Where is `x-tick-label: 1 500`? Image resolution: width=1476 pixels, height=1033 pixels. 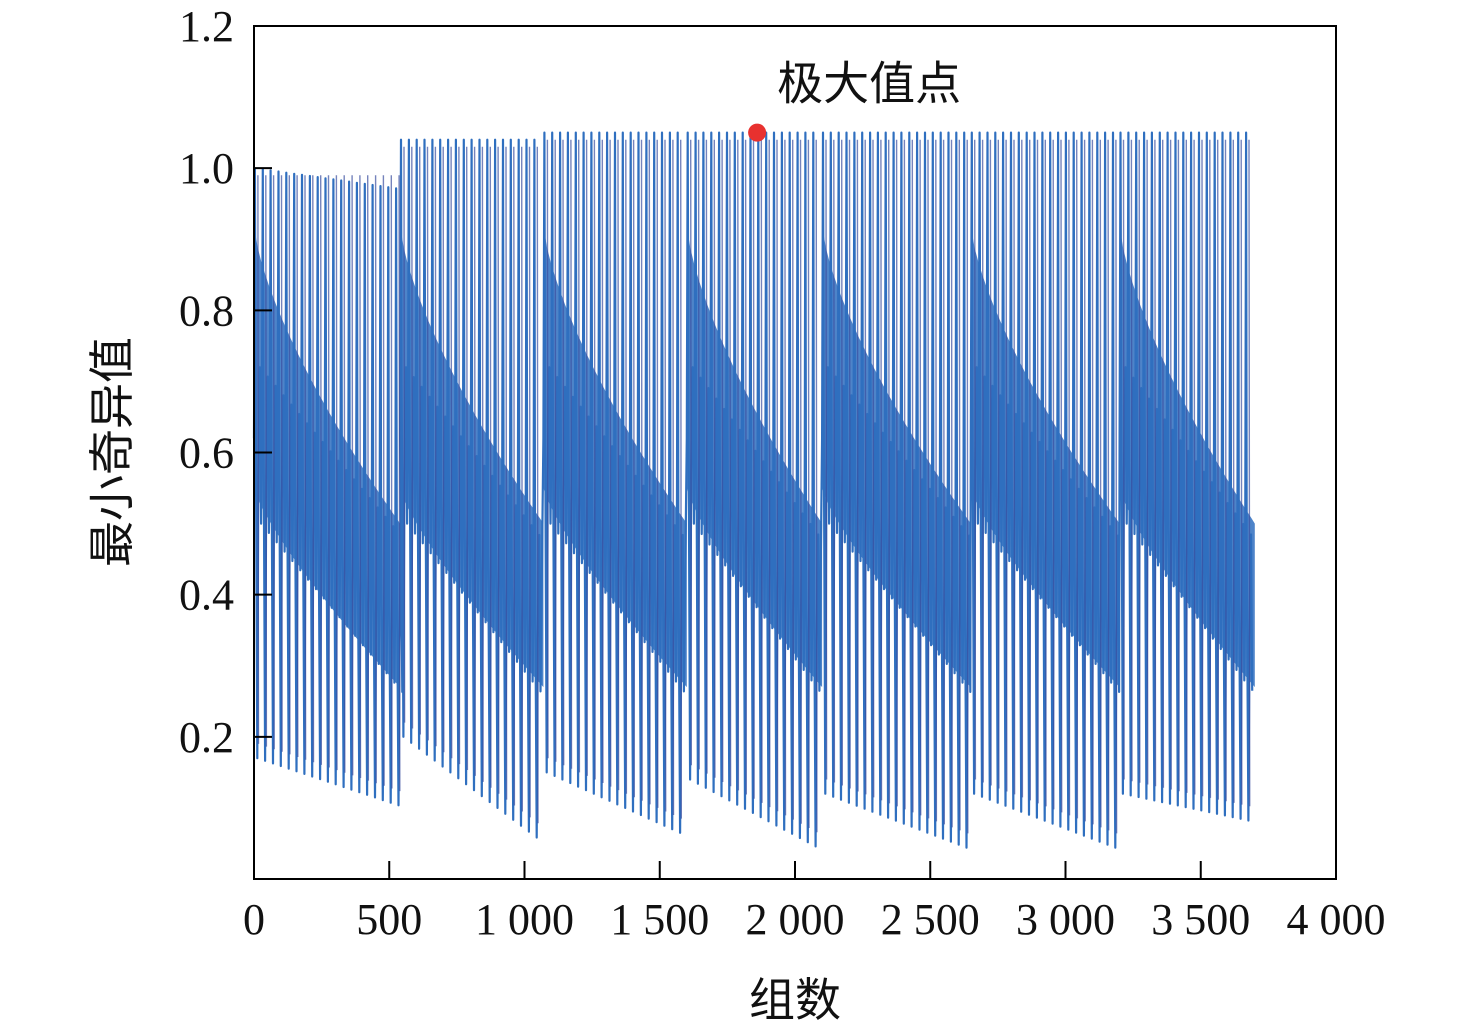
x-tick-label: 1 500 is located at coordinates (659, 919).